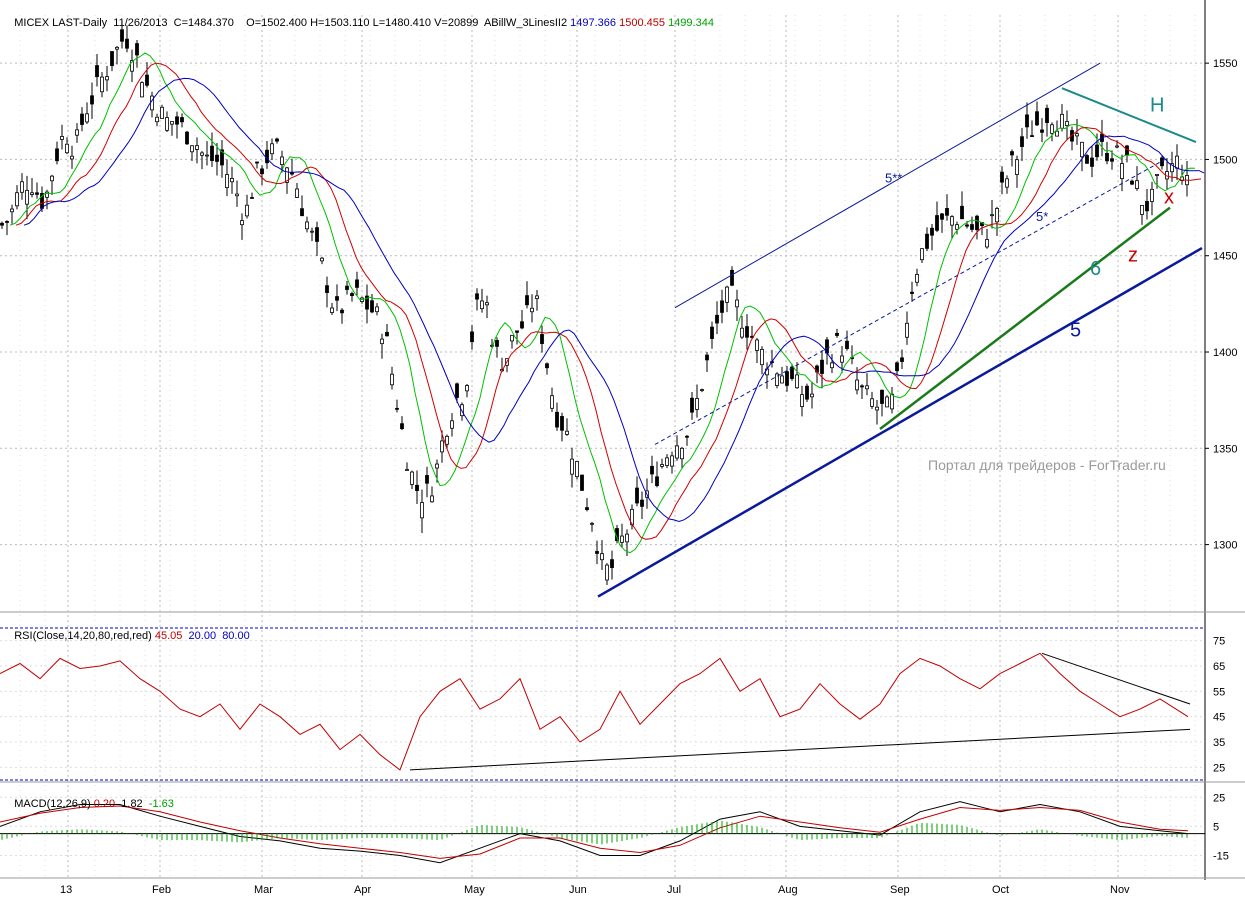 The width and height of the screenshot is (1245, 909). I want to click on rsi-tick-label: 75, so click(1219, 642).